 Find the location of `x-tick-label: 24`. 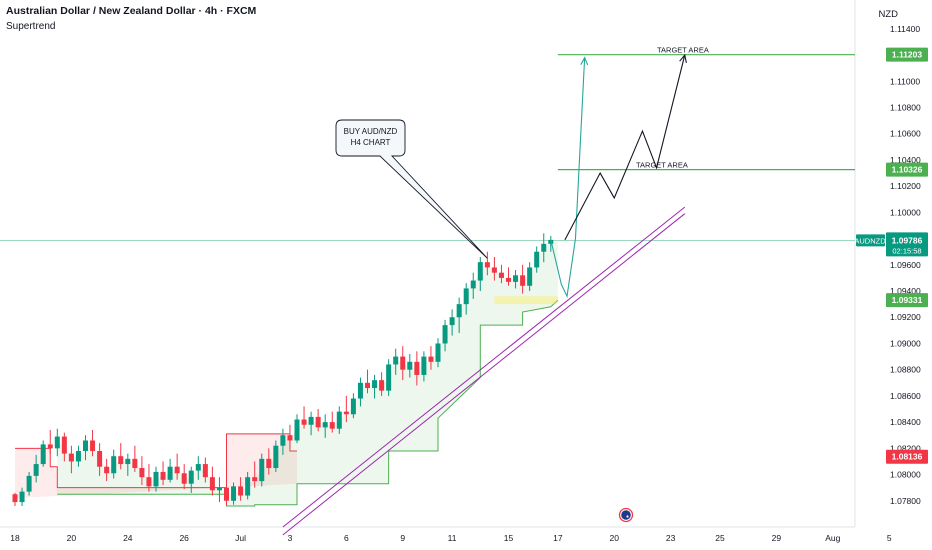

x-tick-label: 24 is located at coordinates (128, 538).